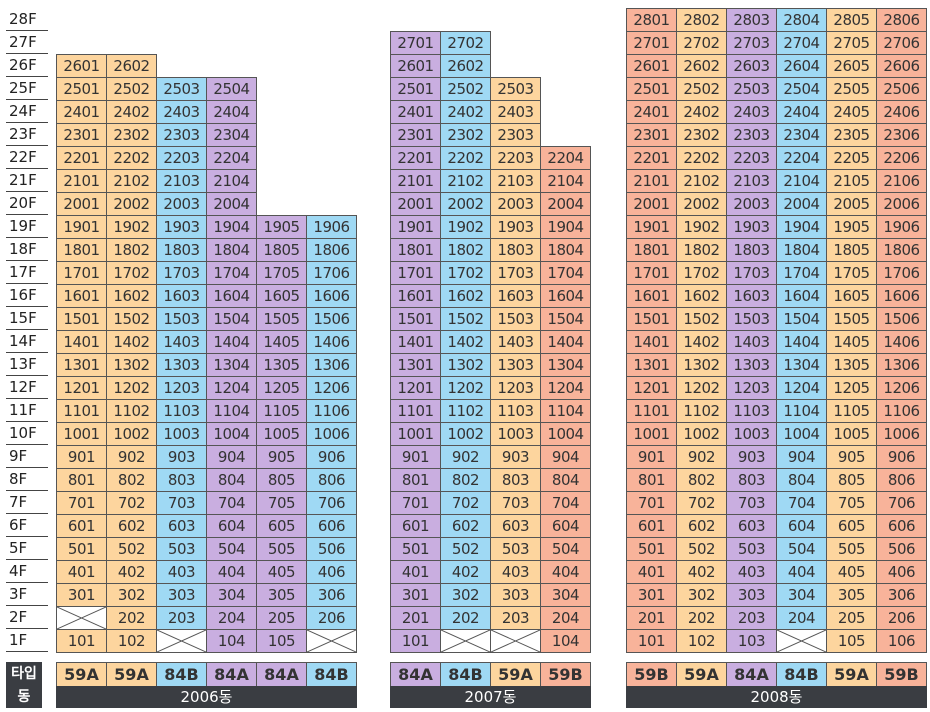 This screenshot has height=712, width=930. What do you see at coordinates (465, 549) in the screenshot?
I see `unit-cell: 502` at bounding box center [465, 549].